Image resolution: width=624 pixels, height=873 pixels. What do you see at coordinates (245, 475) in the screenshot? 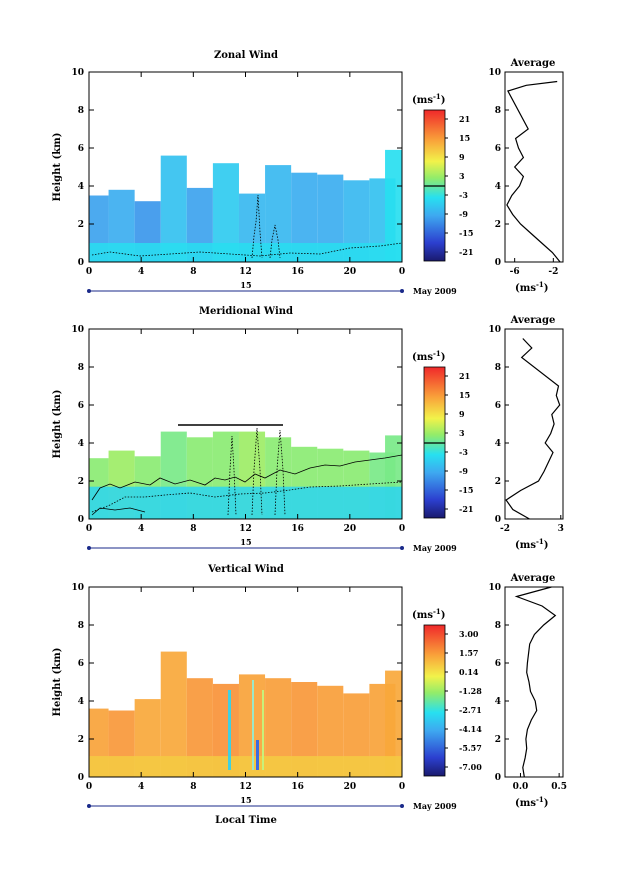
I see `meridional-wind-field` at bounding box center [245, 475].